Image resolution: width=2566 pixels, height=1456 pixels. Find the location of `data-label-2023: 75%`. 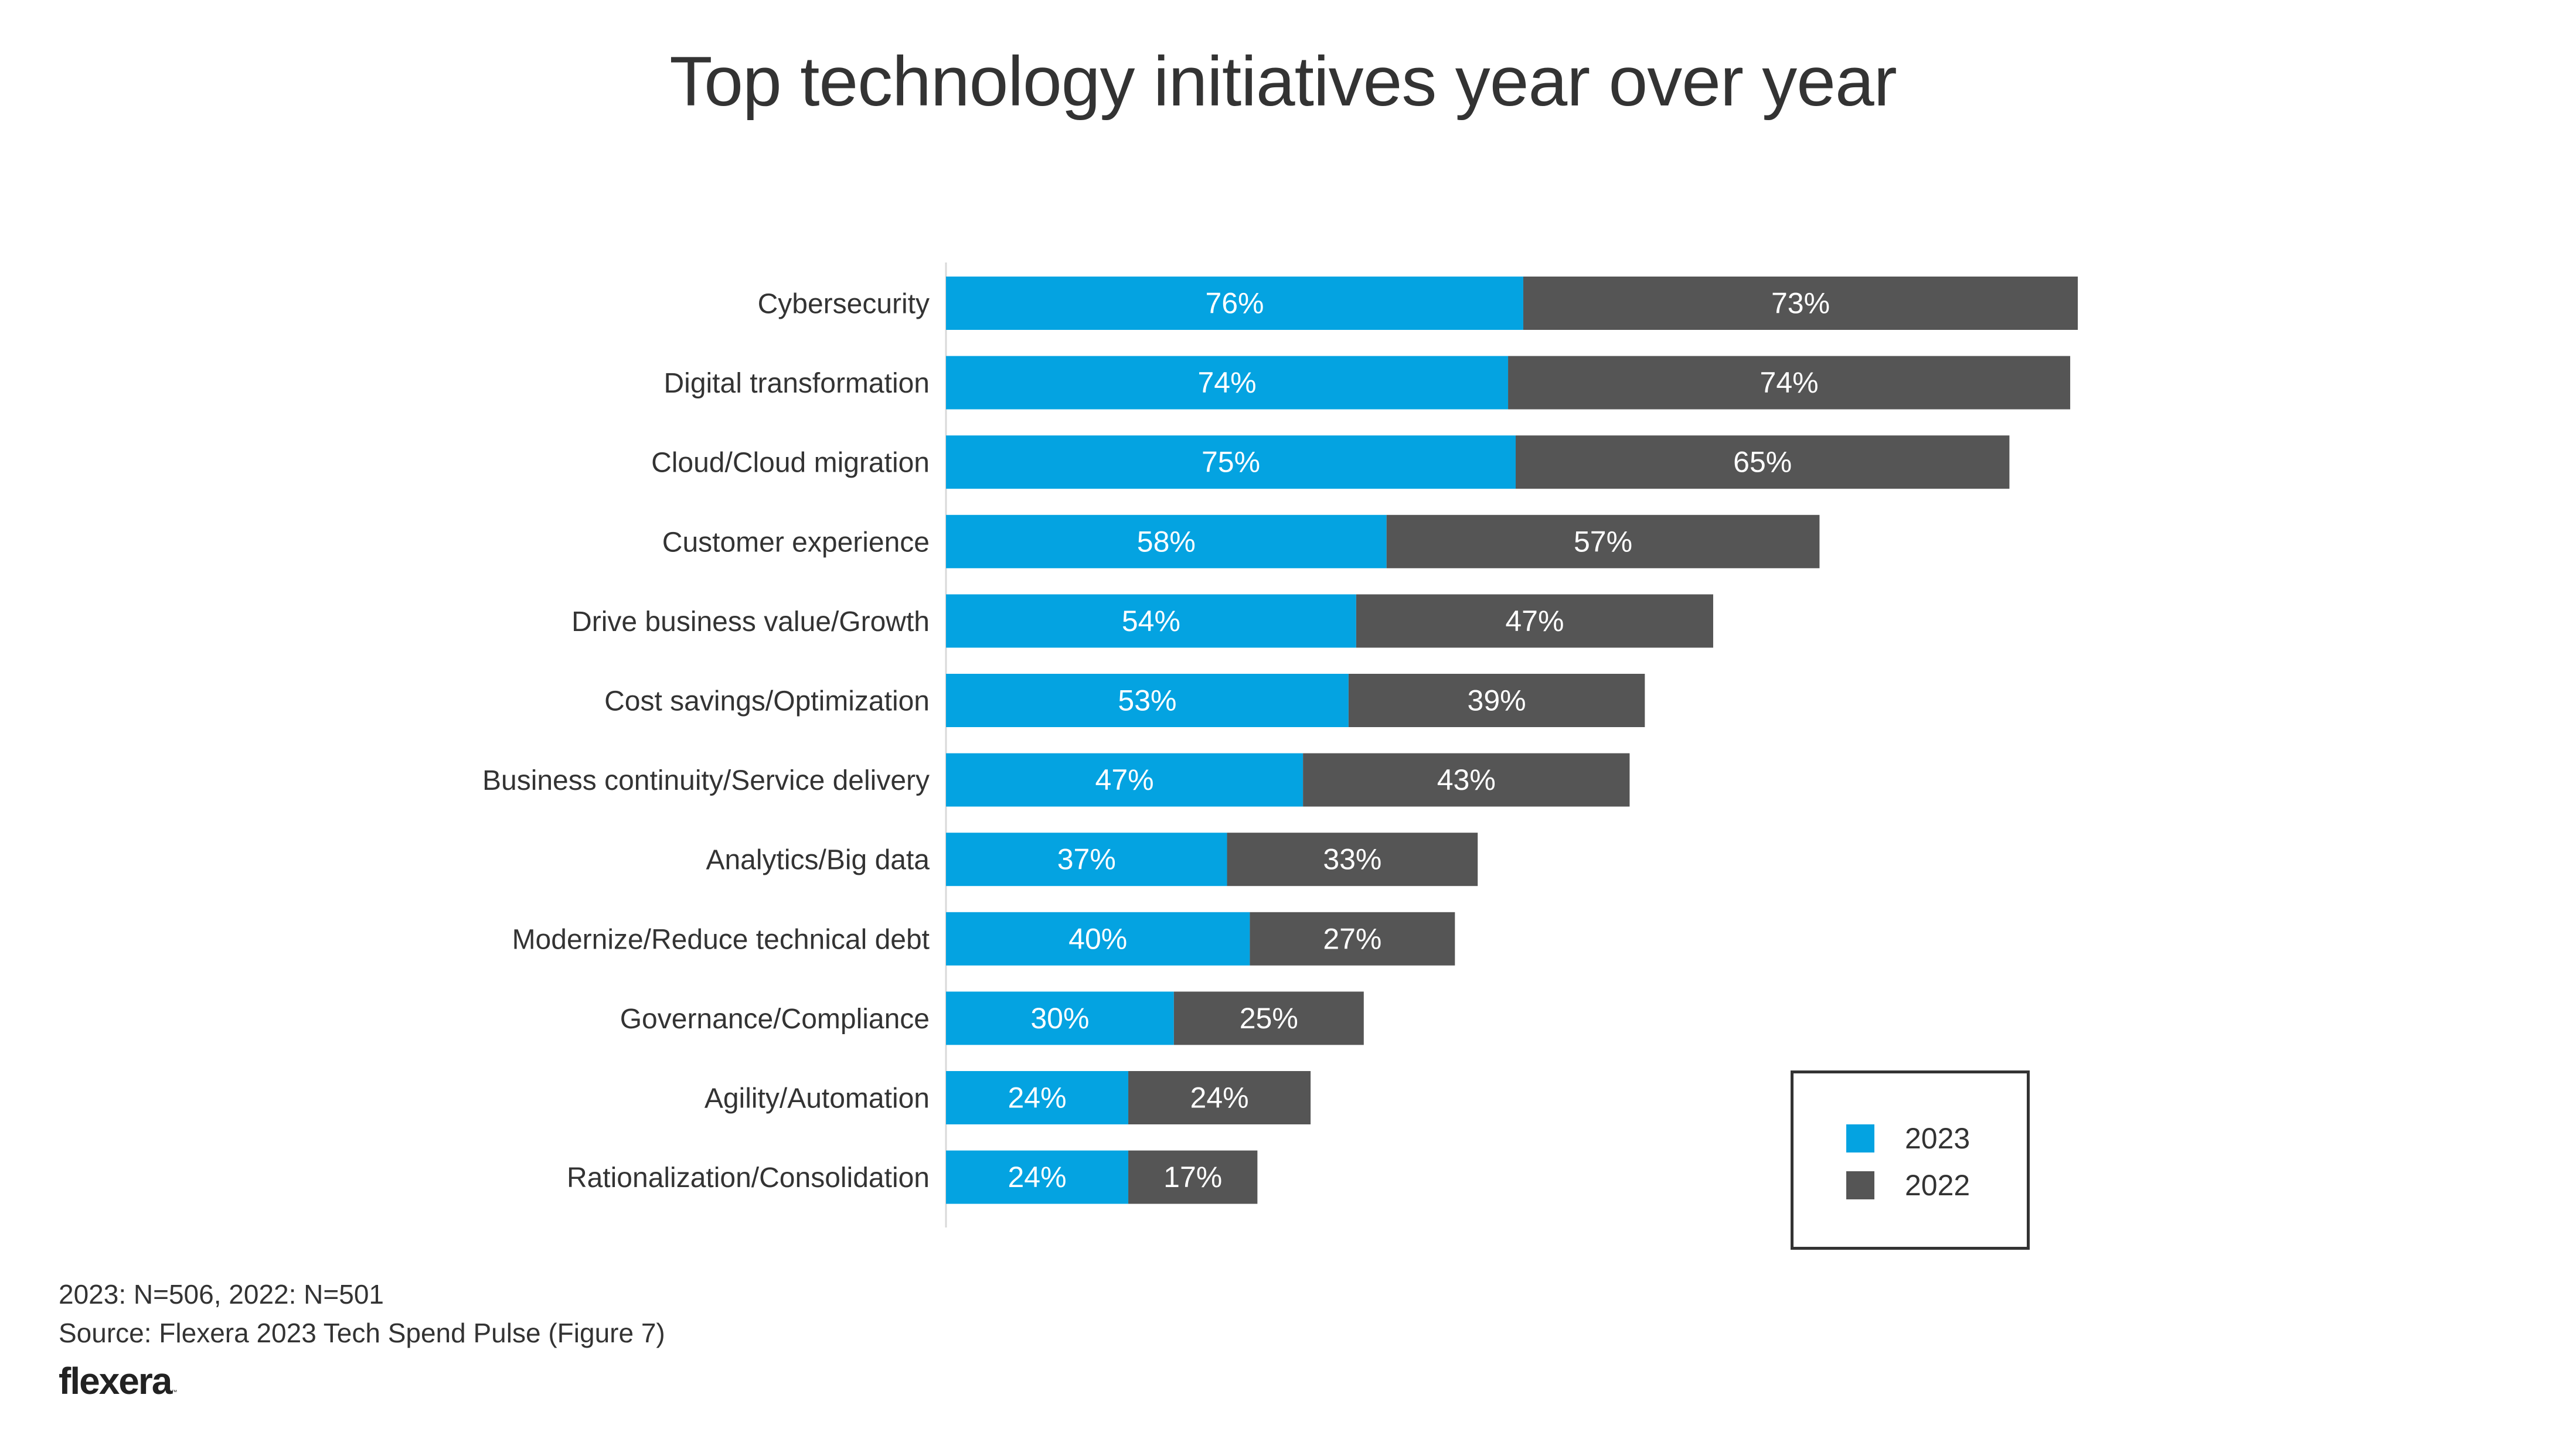

data-label-2023: 75% is located at coordinates (1231, 462).